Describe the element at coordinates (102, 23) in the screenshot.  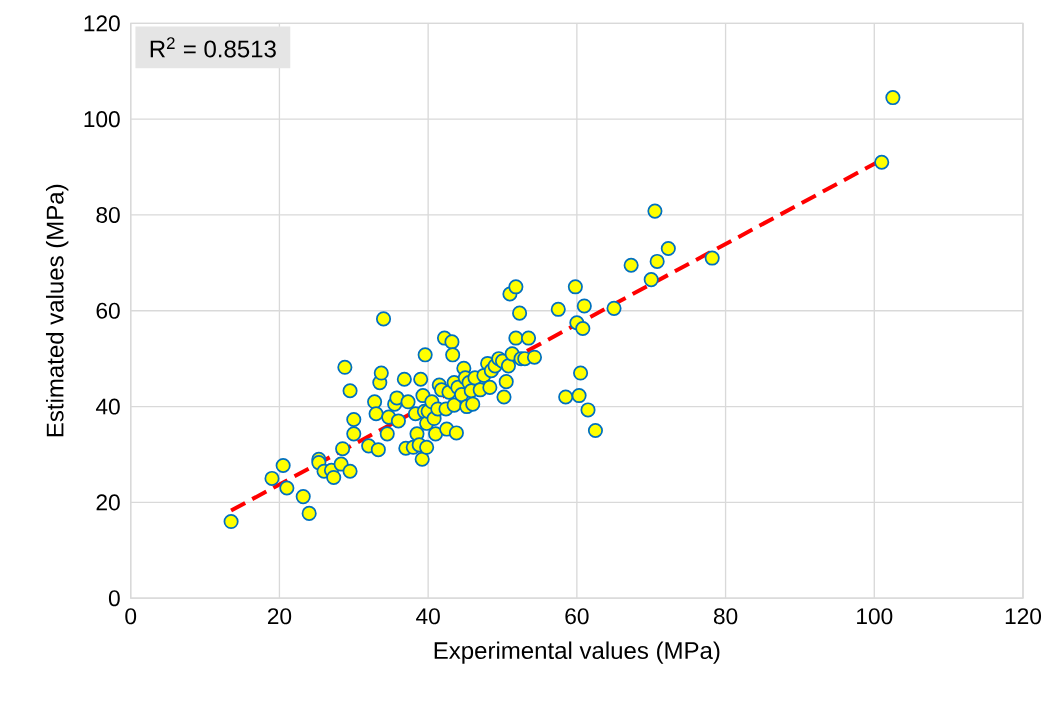
I see `y-tick-label: 120` at that location.